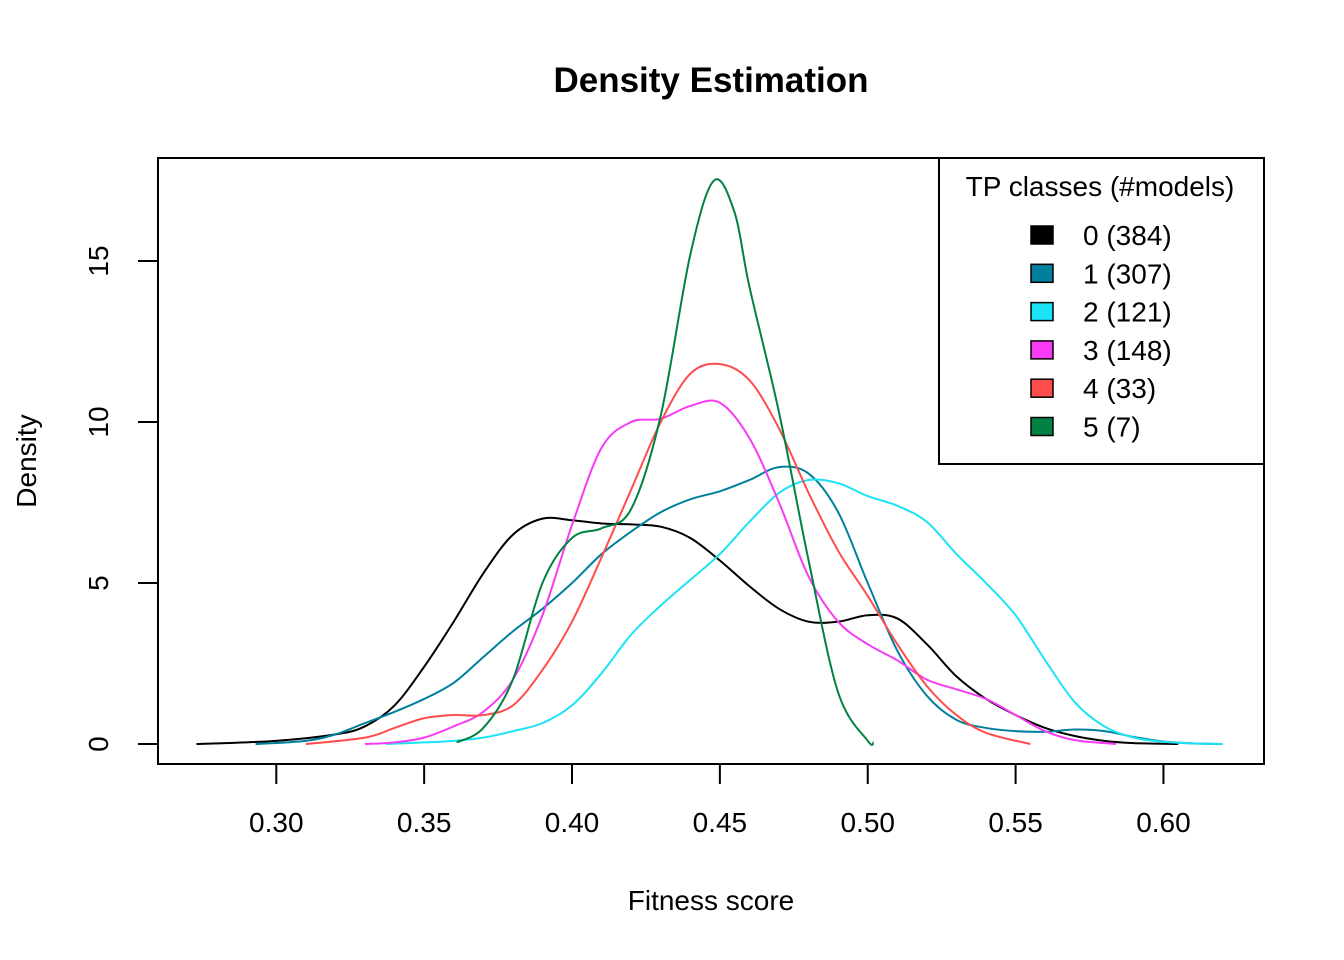 The height and width of the screenshot is (960, 1344). I want to click on legend-items: 0 (384) 1 (307) 2 (121) 3 (148) 4 (33) 5 (7), so click(1101, 331).